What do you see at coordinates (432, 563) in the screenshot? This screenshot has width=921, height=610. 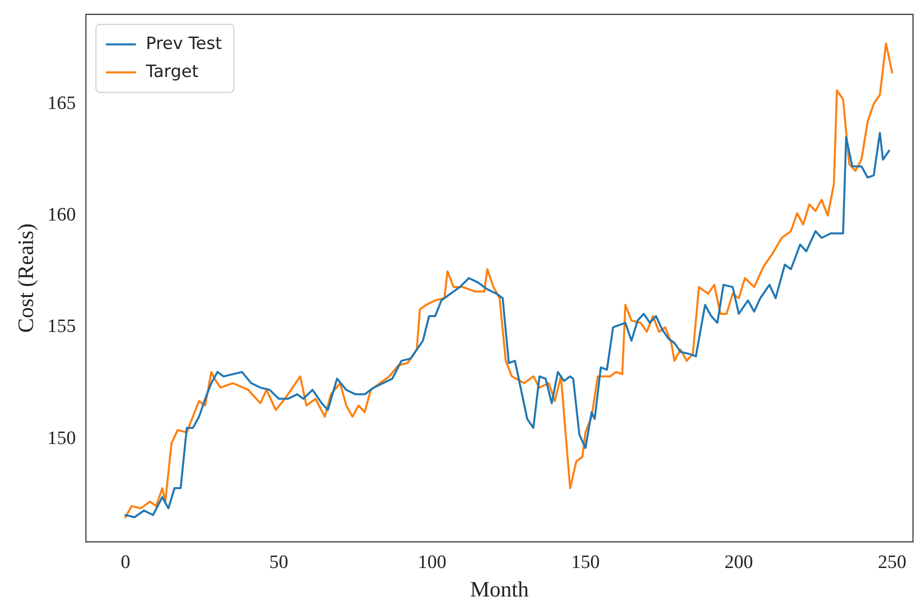 I see `x-tick-label: 100` at bounding box center [432, 563].